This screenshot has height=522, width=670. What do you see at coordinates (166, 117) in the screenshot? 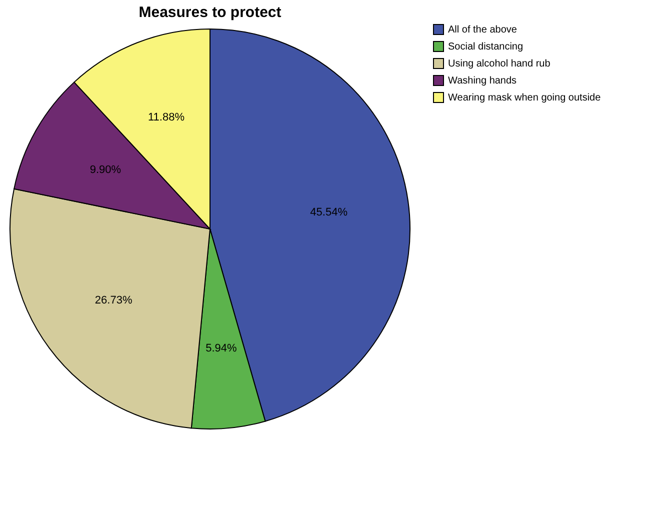
I see `data-label: 11.88%` at bounding box center [166, 117].